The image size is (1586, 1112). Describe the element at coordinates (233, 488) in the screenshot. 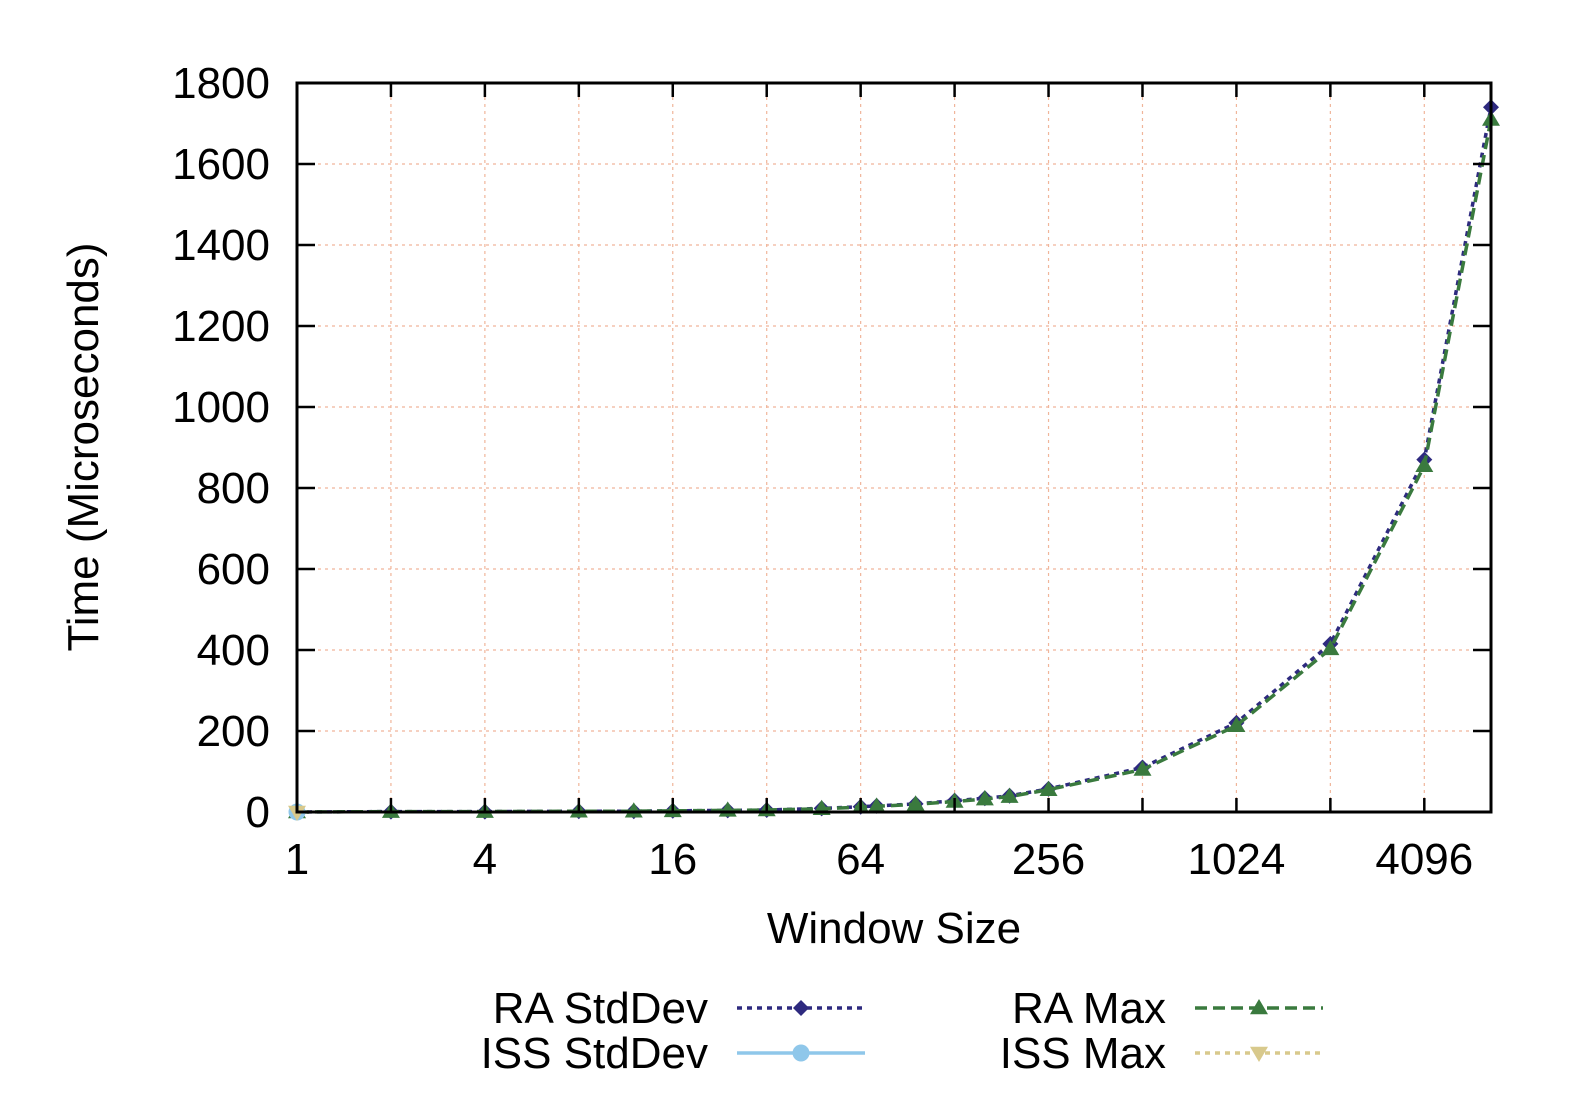

I see `y-tick-label: 800` at that location.